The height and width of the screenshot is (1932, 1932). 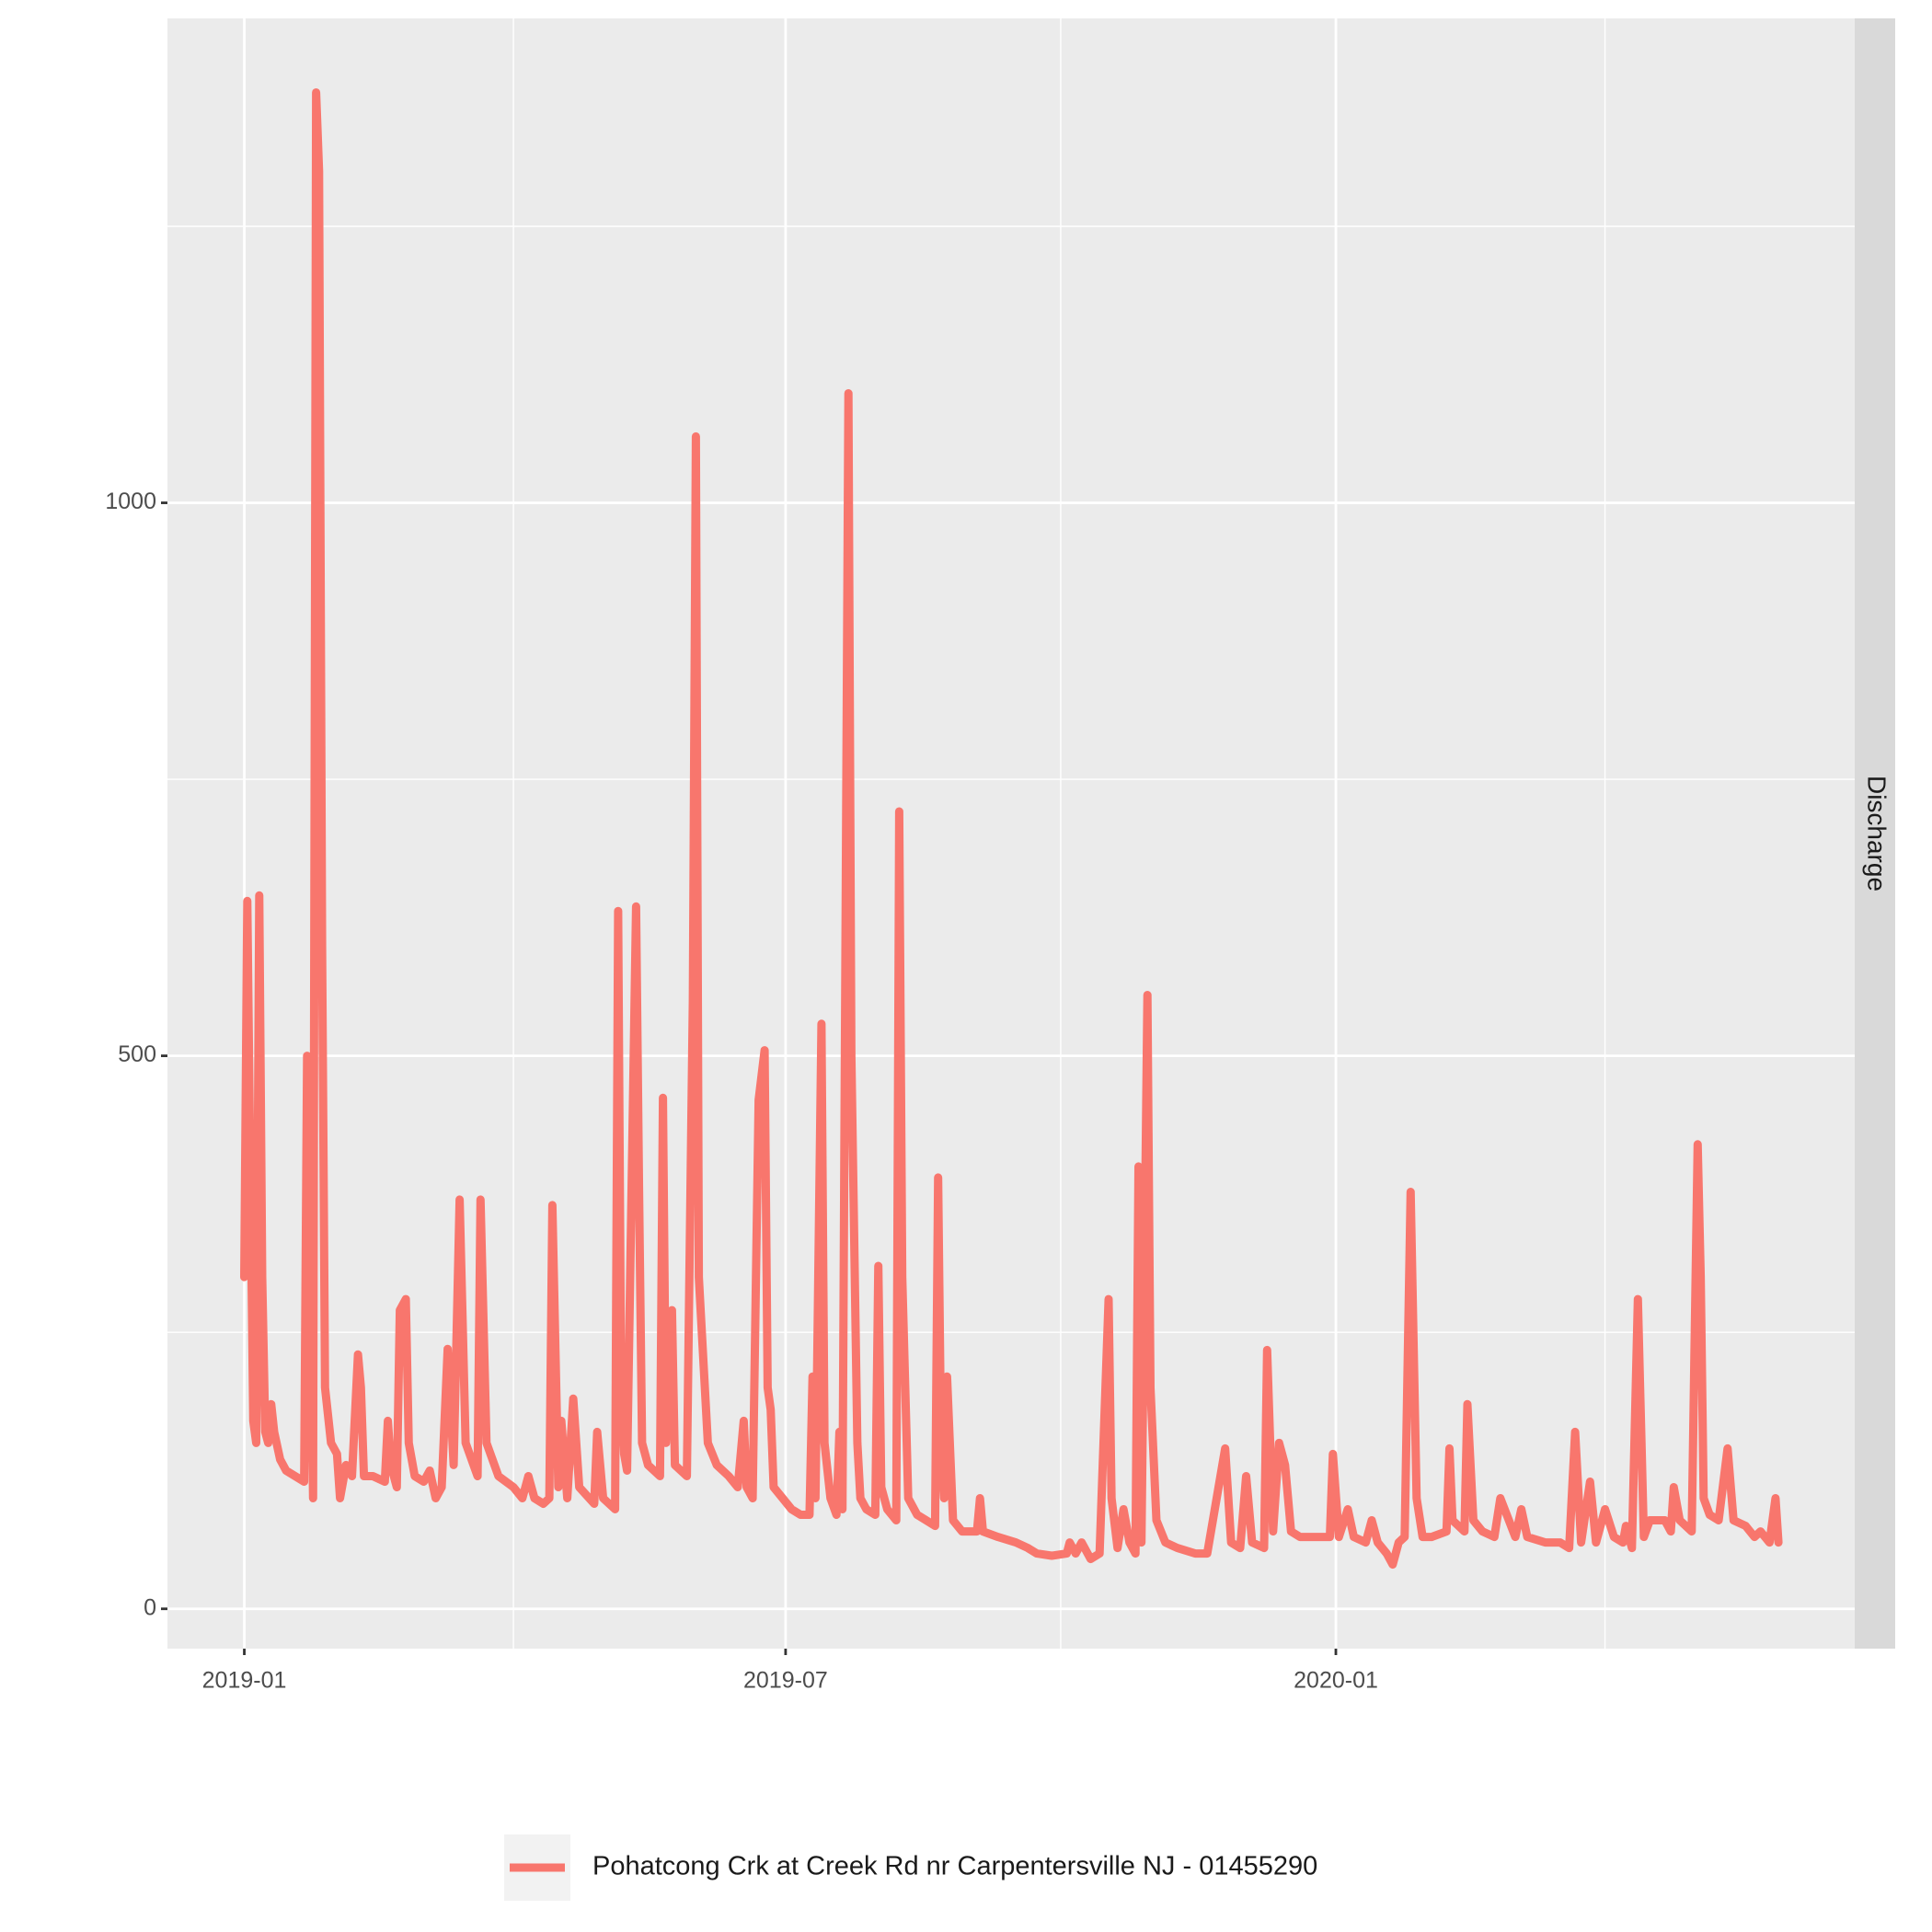 What do you see at coordinates (1336, 1681) in the screenshot?
I see `x-tick-label: 2020-01` at bounding box center [1336, 1681].